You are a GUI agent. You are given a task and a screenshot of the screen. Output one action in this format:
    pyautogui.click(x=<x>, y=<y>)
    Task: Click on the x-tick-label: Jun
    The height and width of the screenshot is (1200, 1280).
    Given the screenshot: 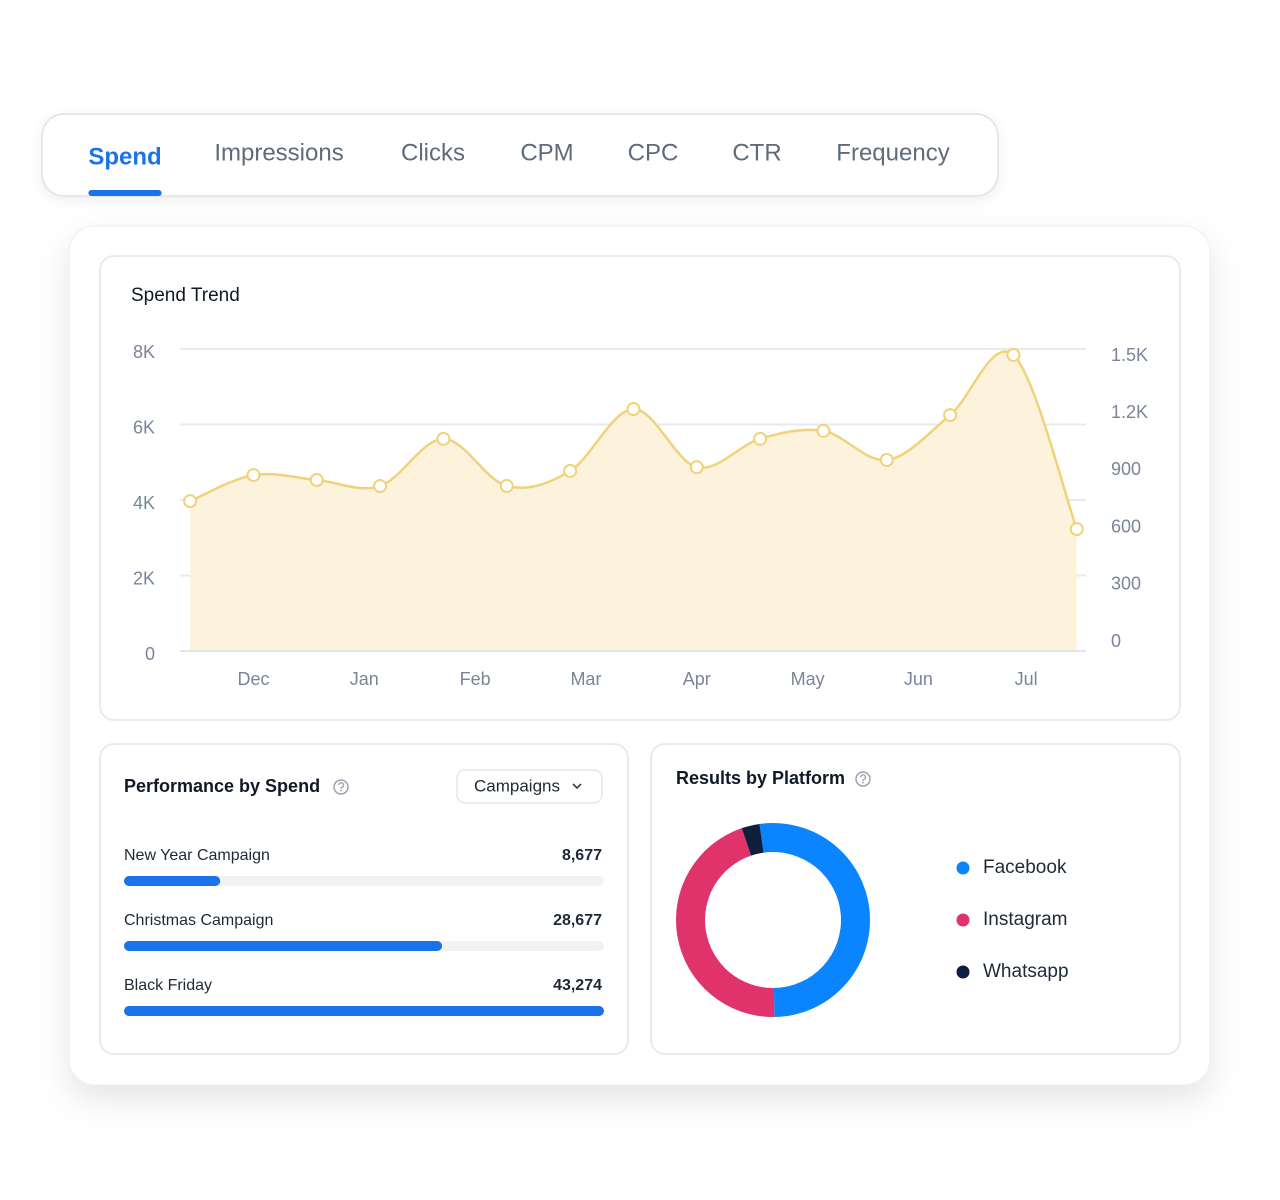 What is the action you would take?
    pyautogui.click(x=918, y=679)
    